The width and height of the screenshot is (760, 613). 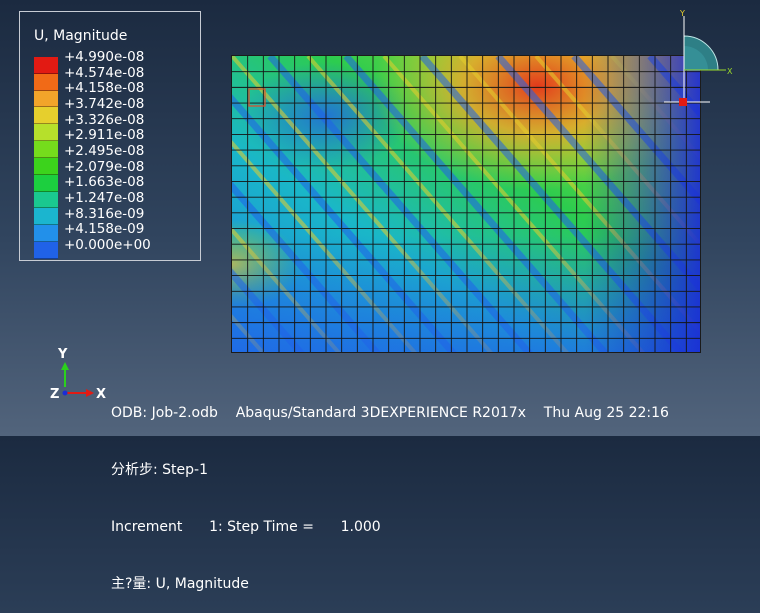 What do you see at coordinates (730, 71) in the screenshot?
I see `triad-x-label: X` at bounding box center [730, 71].